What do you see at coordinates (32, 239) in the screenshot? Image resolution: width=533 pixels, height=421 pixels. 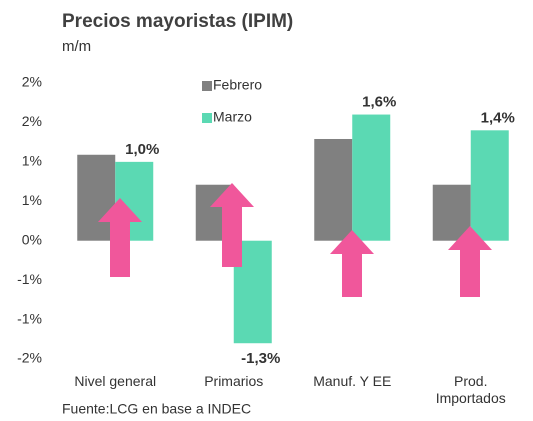 I see `y-tick-label: 0%` at bounding box center [32, 239].